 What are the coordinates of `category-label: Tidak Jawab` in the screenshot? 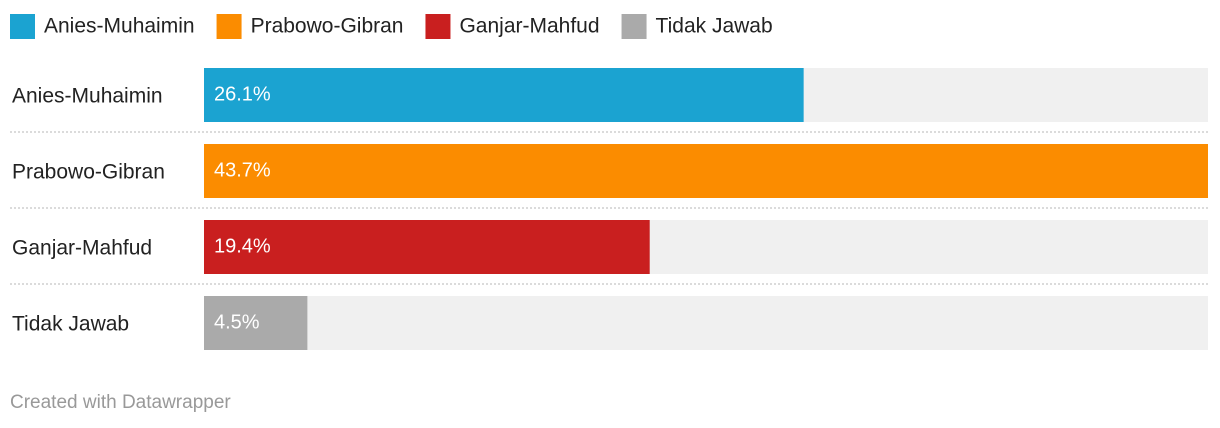 It's located at (70, 324).